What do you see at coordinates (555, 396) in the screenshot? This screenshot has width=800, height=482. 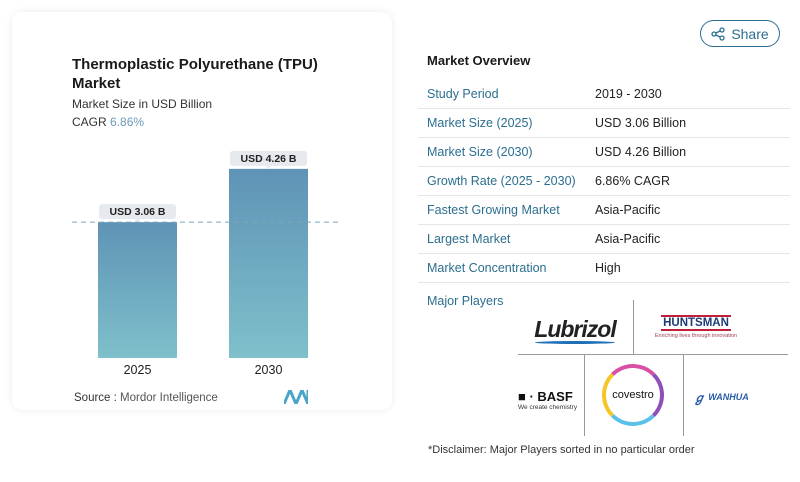 I see `basf-text: BASF` at bounding box center [555, 396].